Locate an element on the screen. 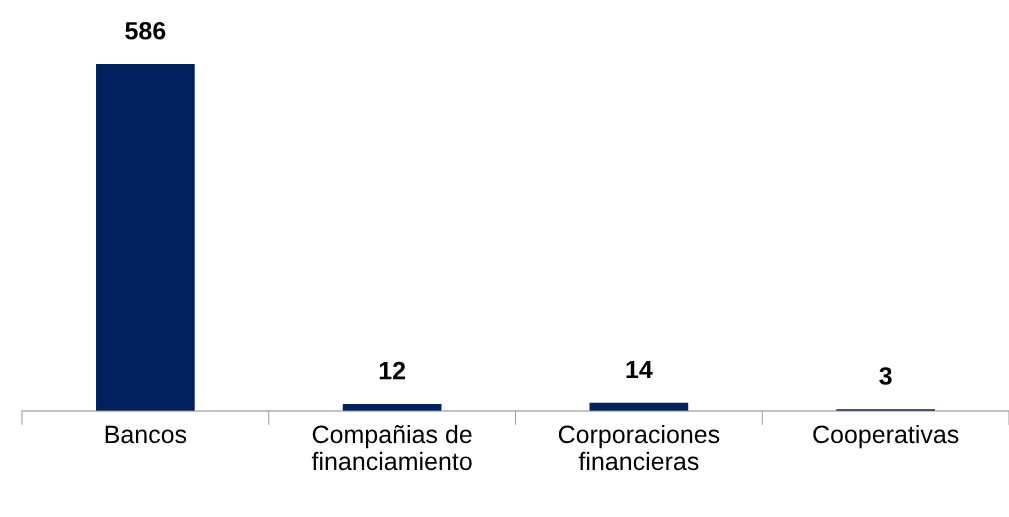 The height and width of the screenshot is (517, 1009). data-label: 3 is located at coordinates (885, 376).